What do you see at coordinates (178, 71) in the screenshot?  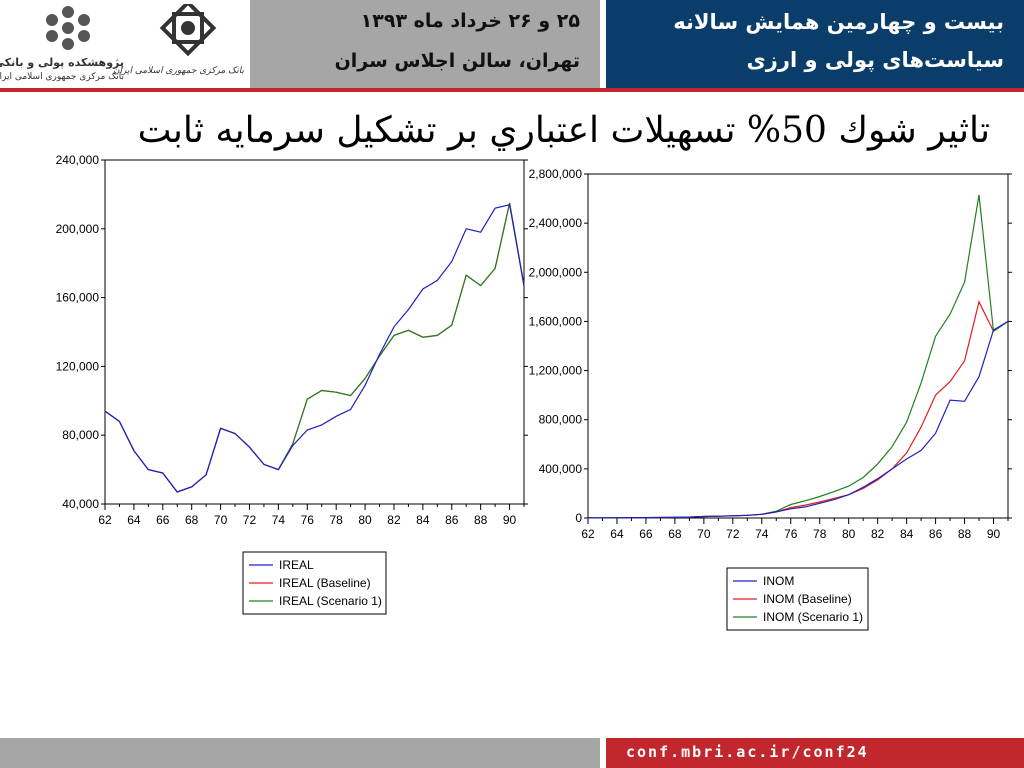 I see `central-bank-name: بانک مرکزی جمهوری اسلامی ایران` at bounding box center [178, 71].